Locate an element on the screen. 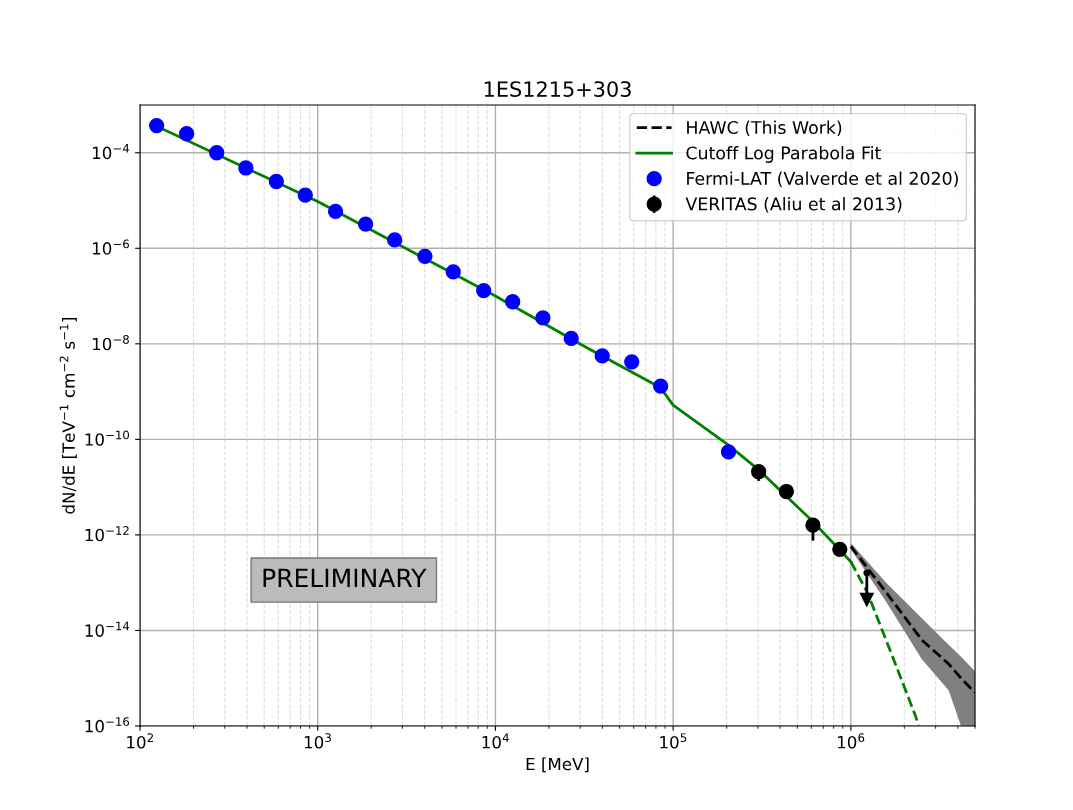  y-tick-label: 10$^{−4}$ is located at coordinates (111, 152).